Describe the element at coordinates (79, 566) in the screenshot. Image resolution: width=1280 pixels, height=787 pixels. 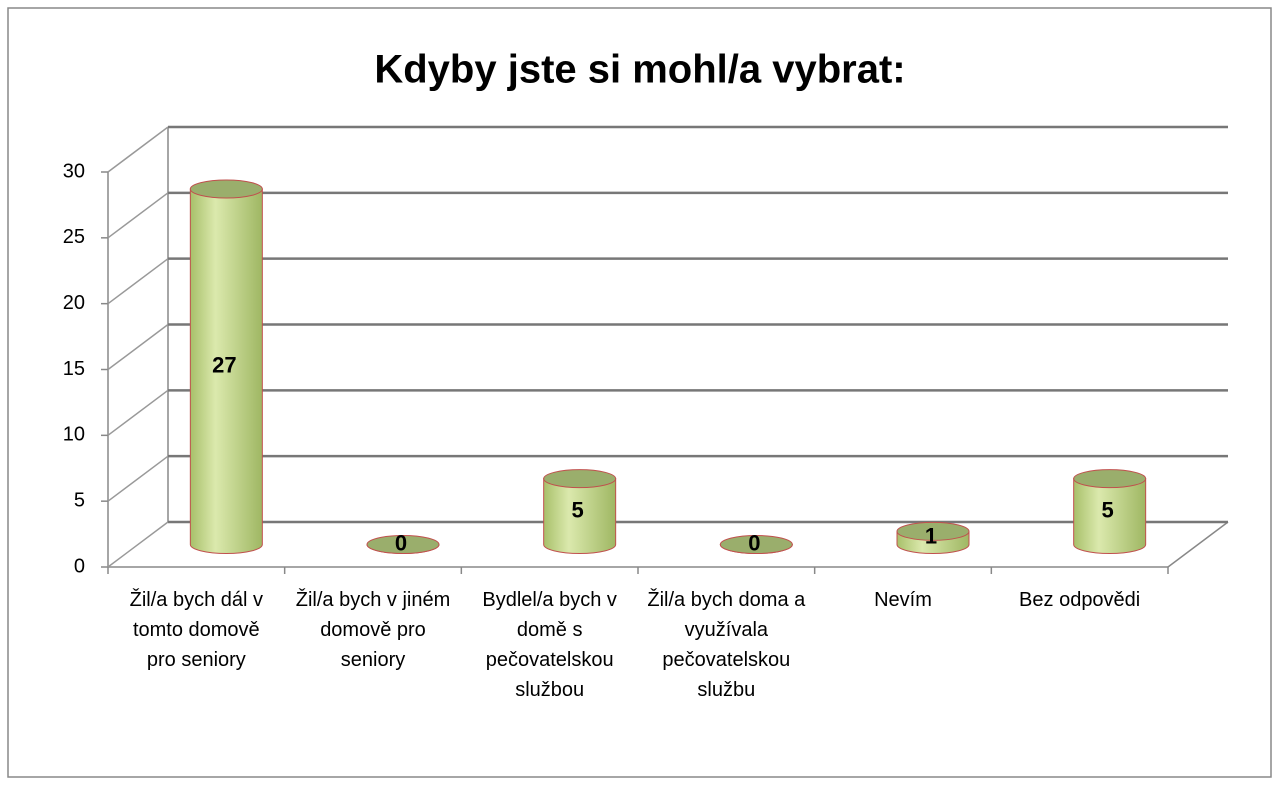
I see `y-tick-label: 0` at that location.